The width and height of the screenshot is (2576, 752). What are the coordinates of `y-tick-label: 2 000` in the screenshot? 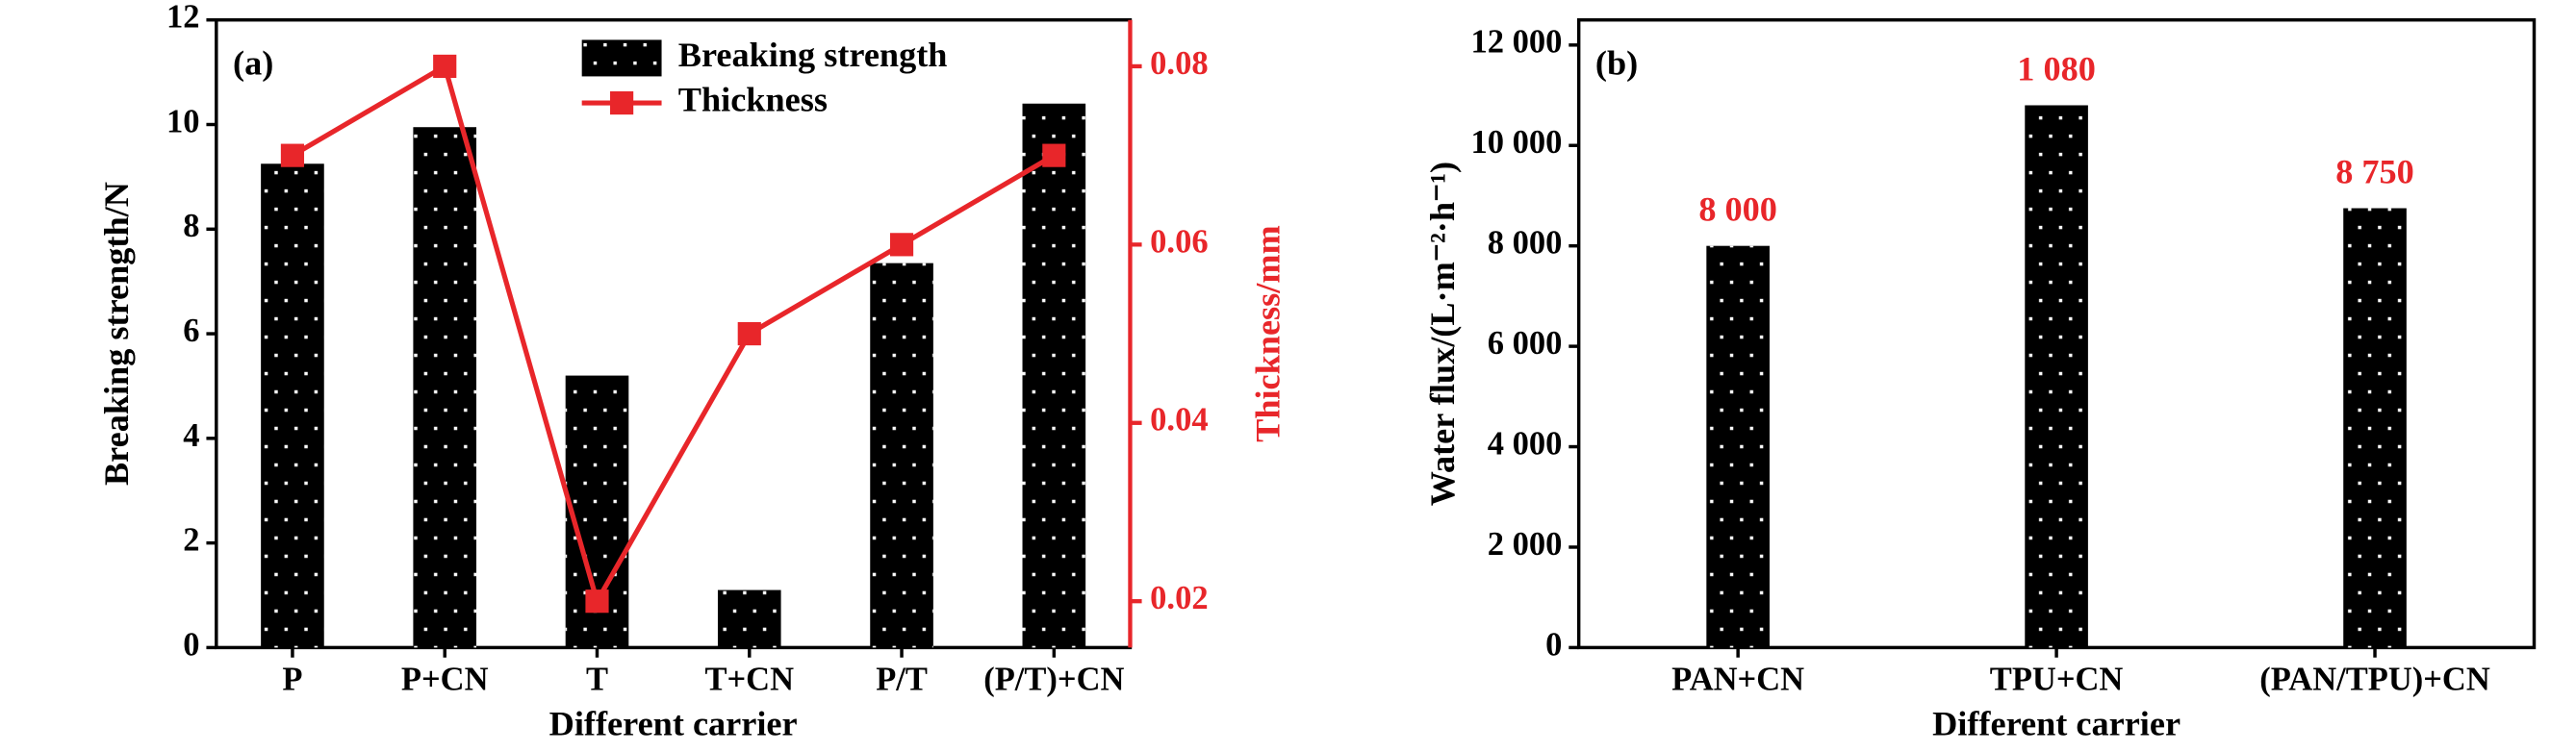 It's located at (1525, 544).